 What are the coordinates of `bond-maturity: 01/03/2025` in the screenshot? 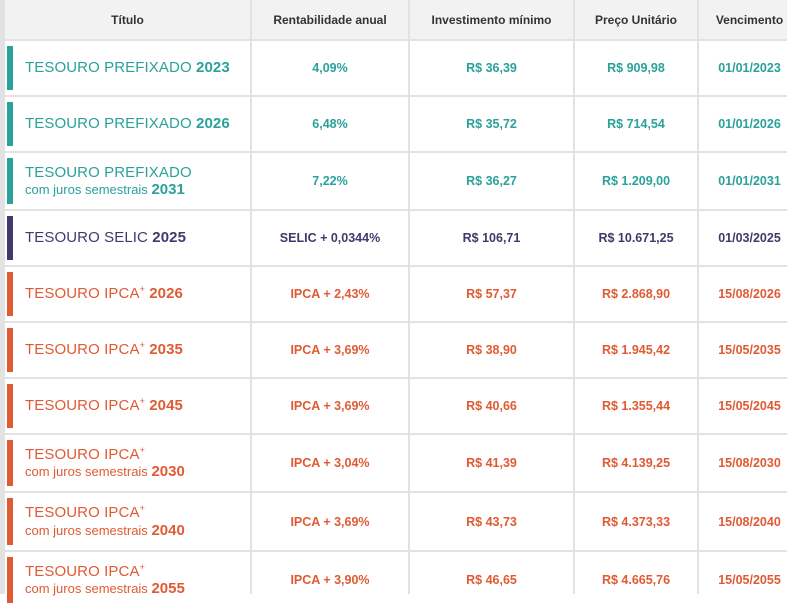 It's located at (743, 238).